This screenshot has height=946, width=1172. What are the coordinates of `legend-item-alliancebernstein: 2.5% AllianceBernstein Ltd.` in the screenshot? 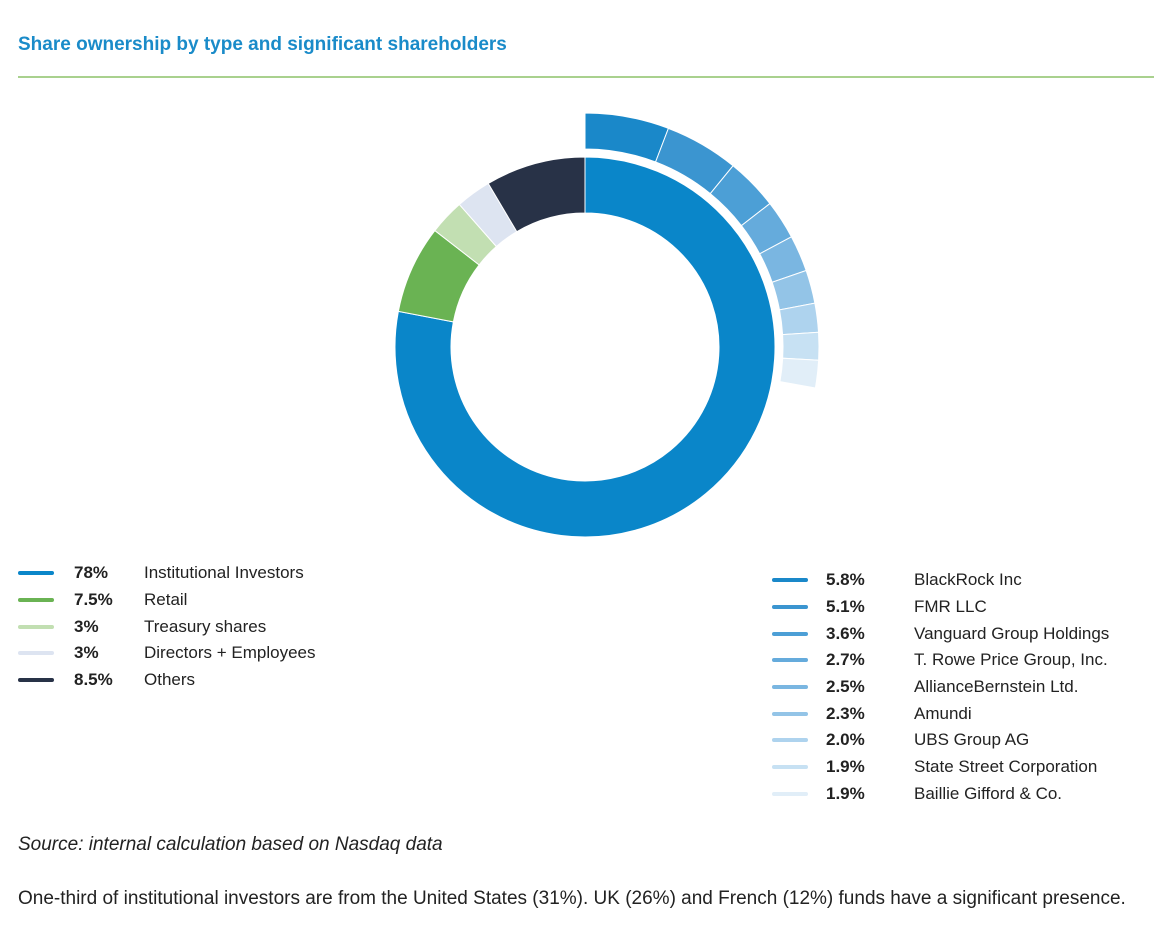 It's located at (940, 687).